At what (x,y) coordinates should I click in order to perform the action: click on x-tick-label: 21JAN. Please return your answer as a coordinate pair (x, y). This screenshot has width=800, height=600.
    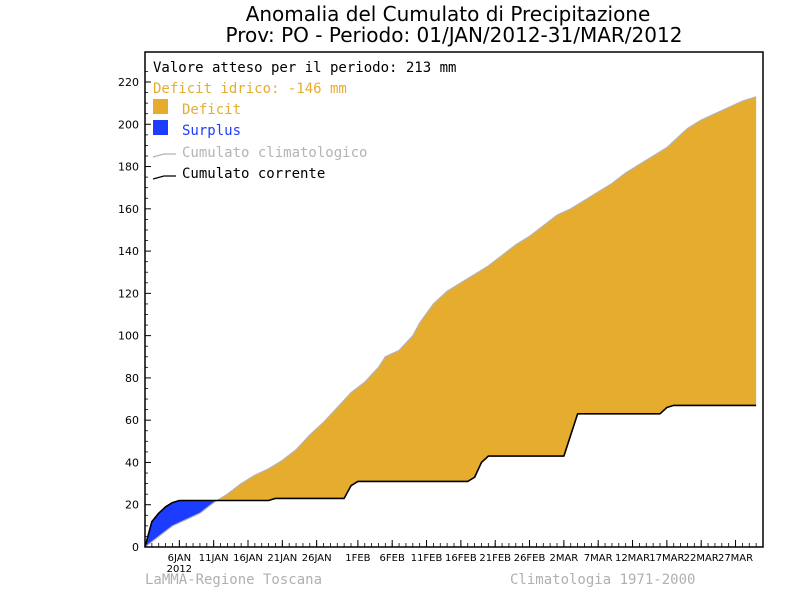
    Looking at the image, I should click on (282, 558).